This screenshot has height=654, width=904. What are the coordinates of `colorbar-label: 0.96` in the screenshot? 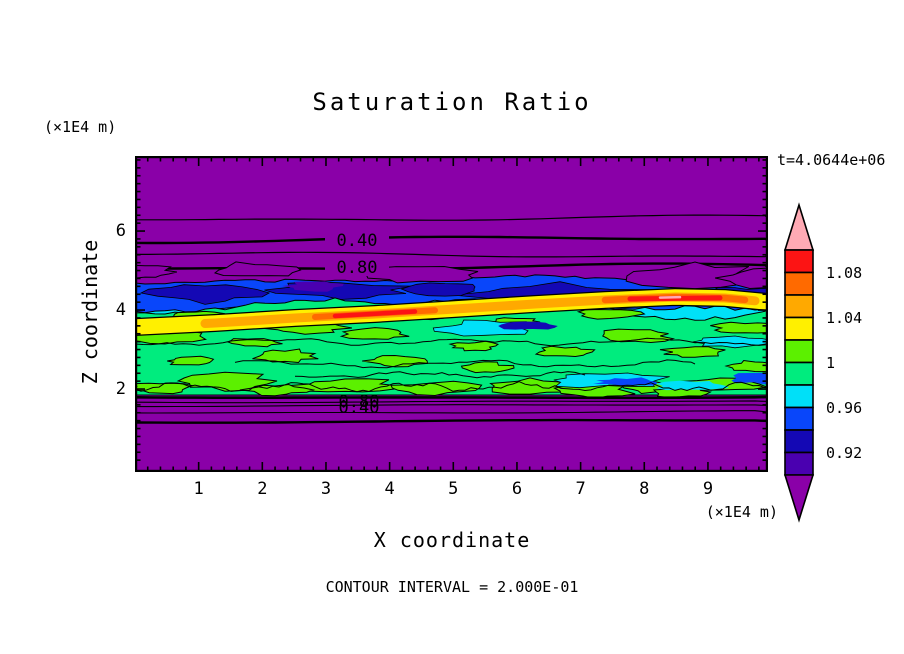 It's located at (844, 408).